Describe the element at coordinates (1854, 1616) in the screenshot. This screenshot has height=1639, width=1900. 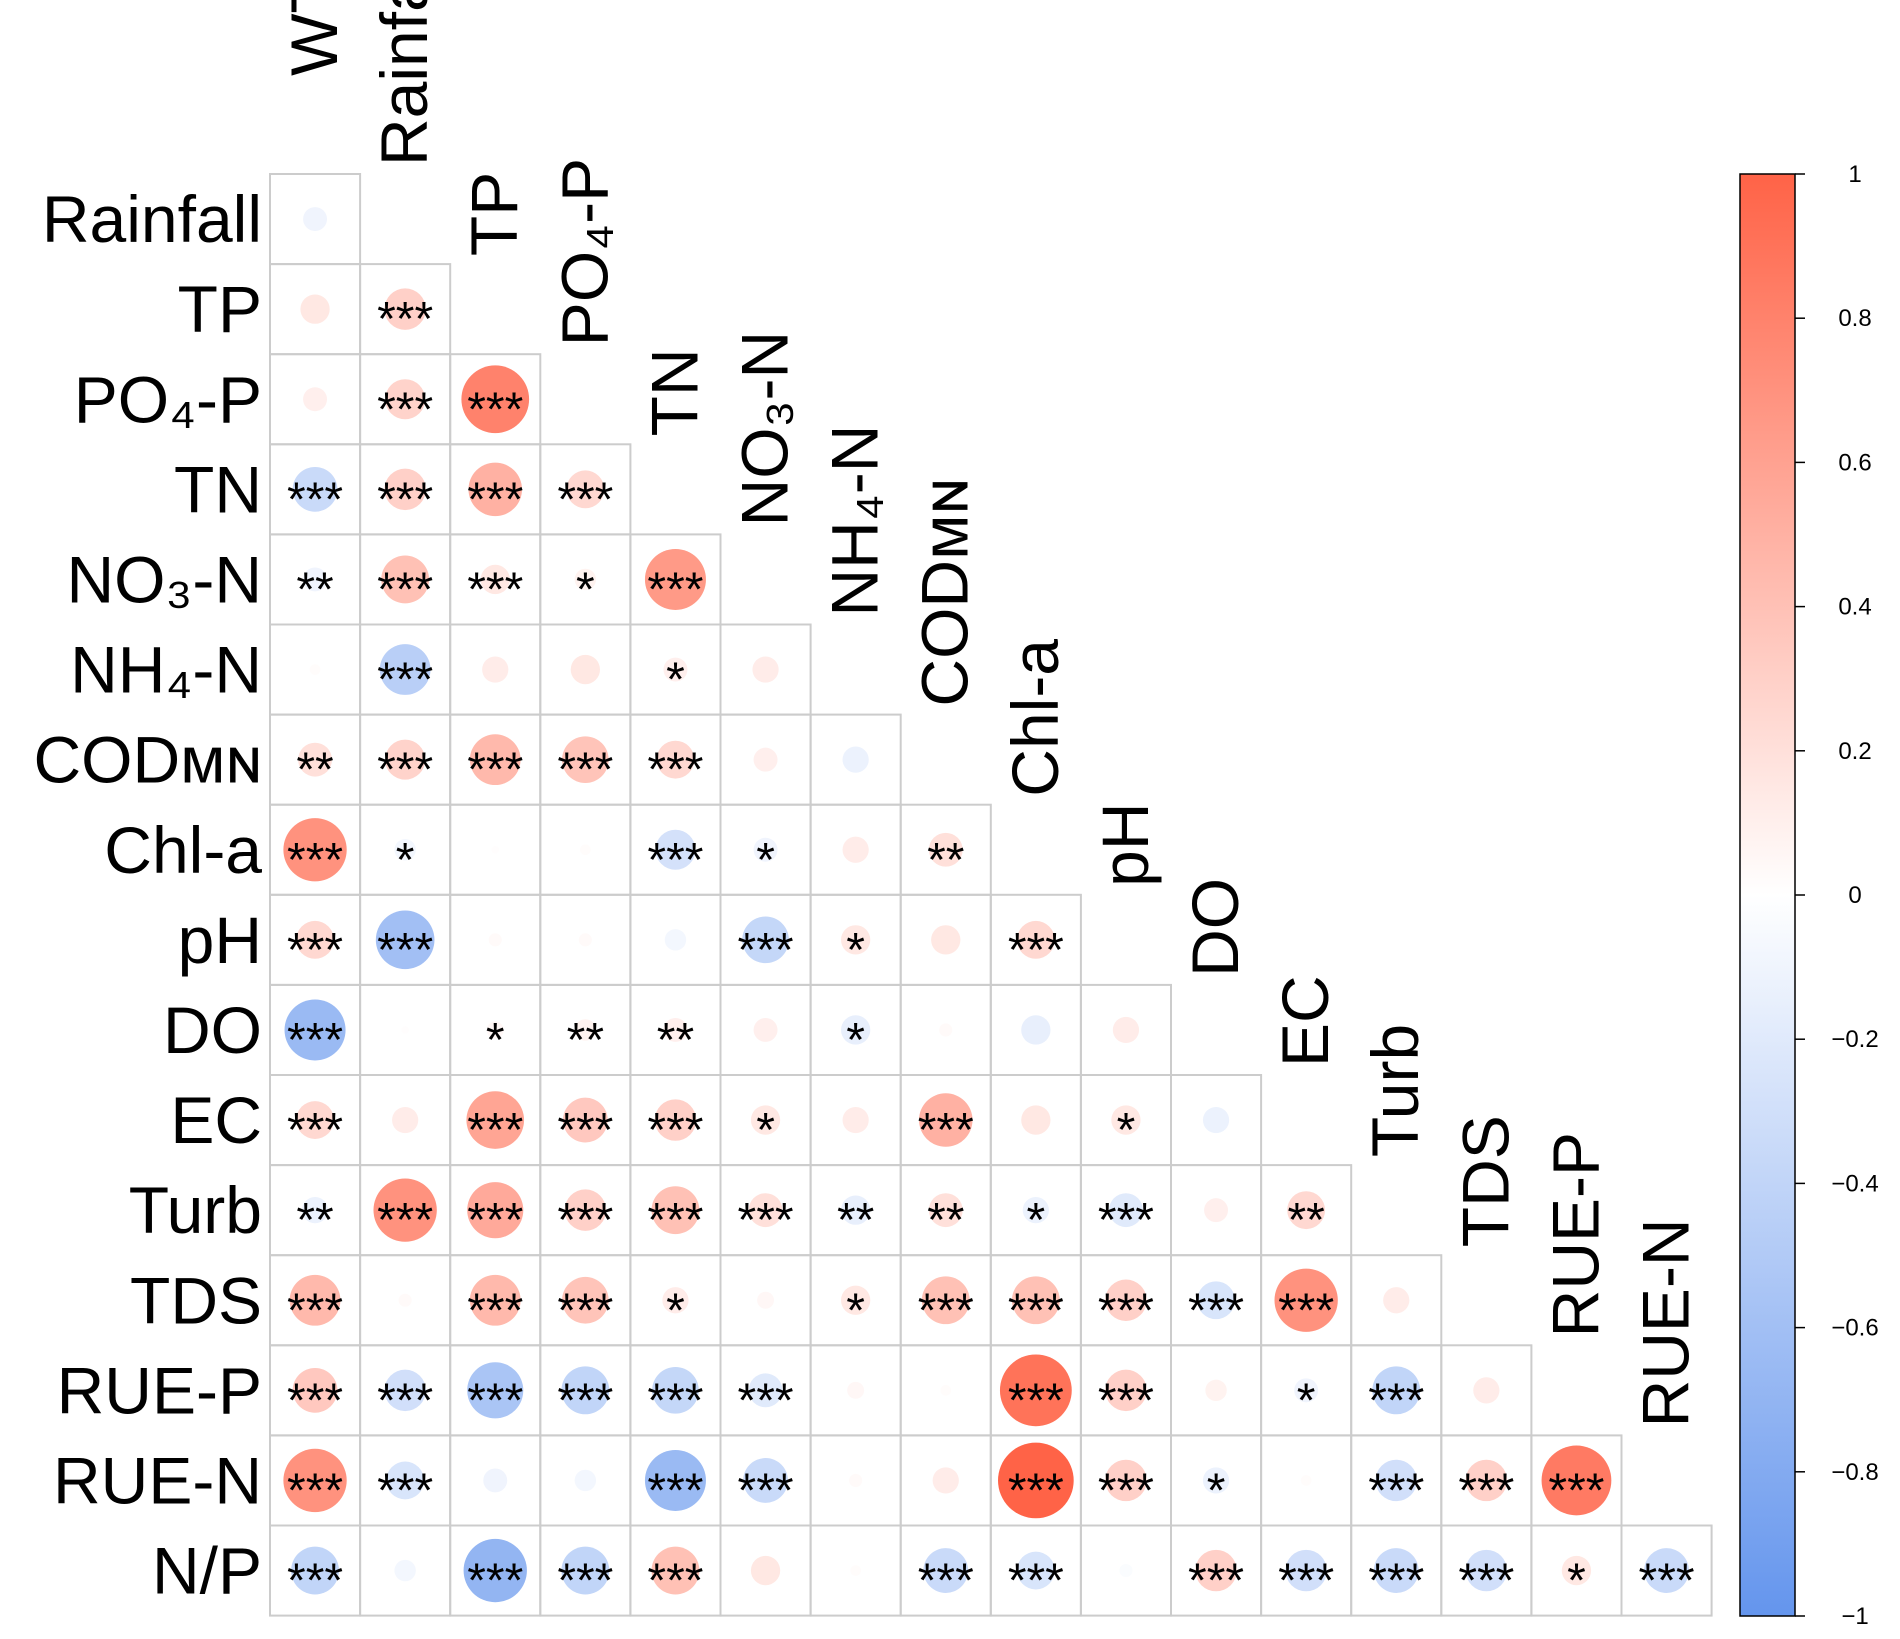
I see `colorbar-tick-label: −1` at that location.